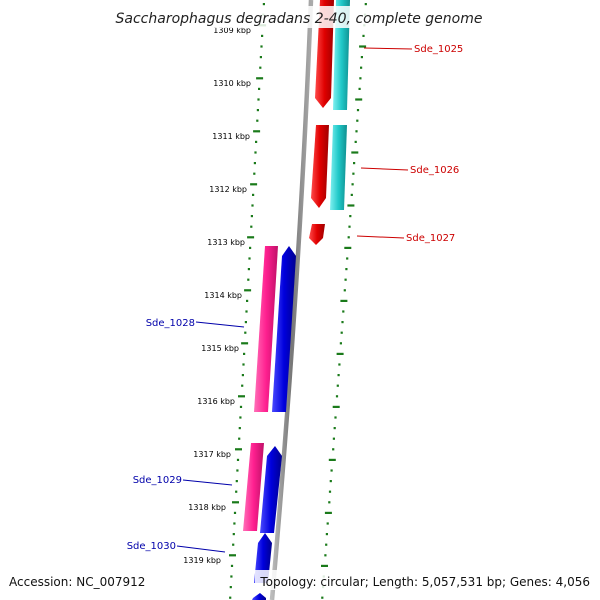 The image size is (600, 600). I want to click on kbp-tick-label: 1314 kbp, so click(223, 295).